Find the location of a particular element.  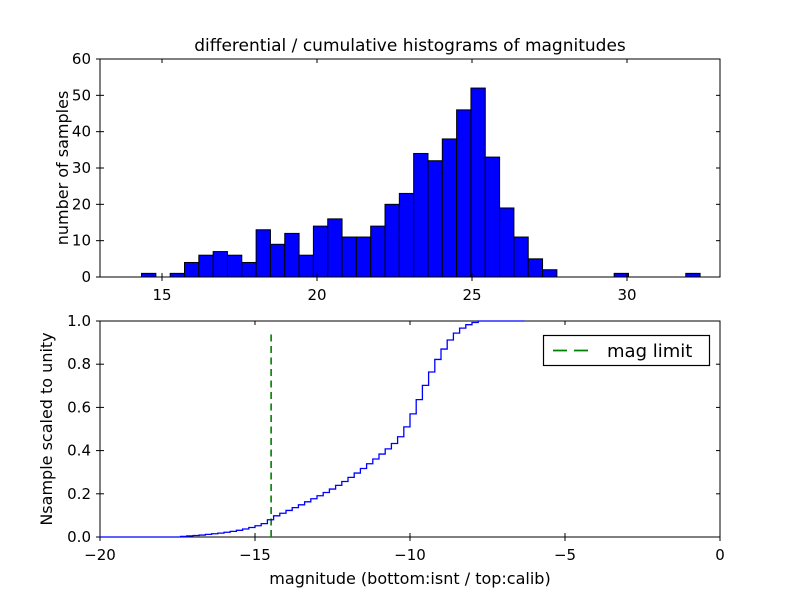

x-tick-label: 15 is located at coordinates (161, 295).